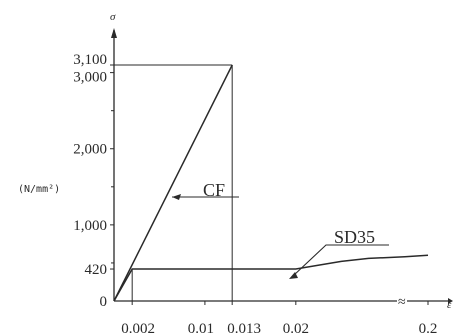 This screenshot has height=336, width=455. Describe the element at coordinates (340, 260) in the screenshot. I see `sd35-leader-line` at that location.